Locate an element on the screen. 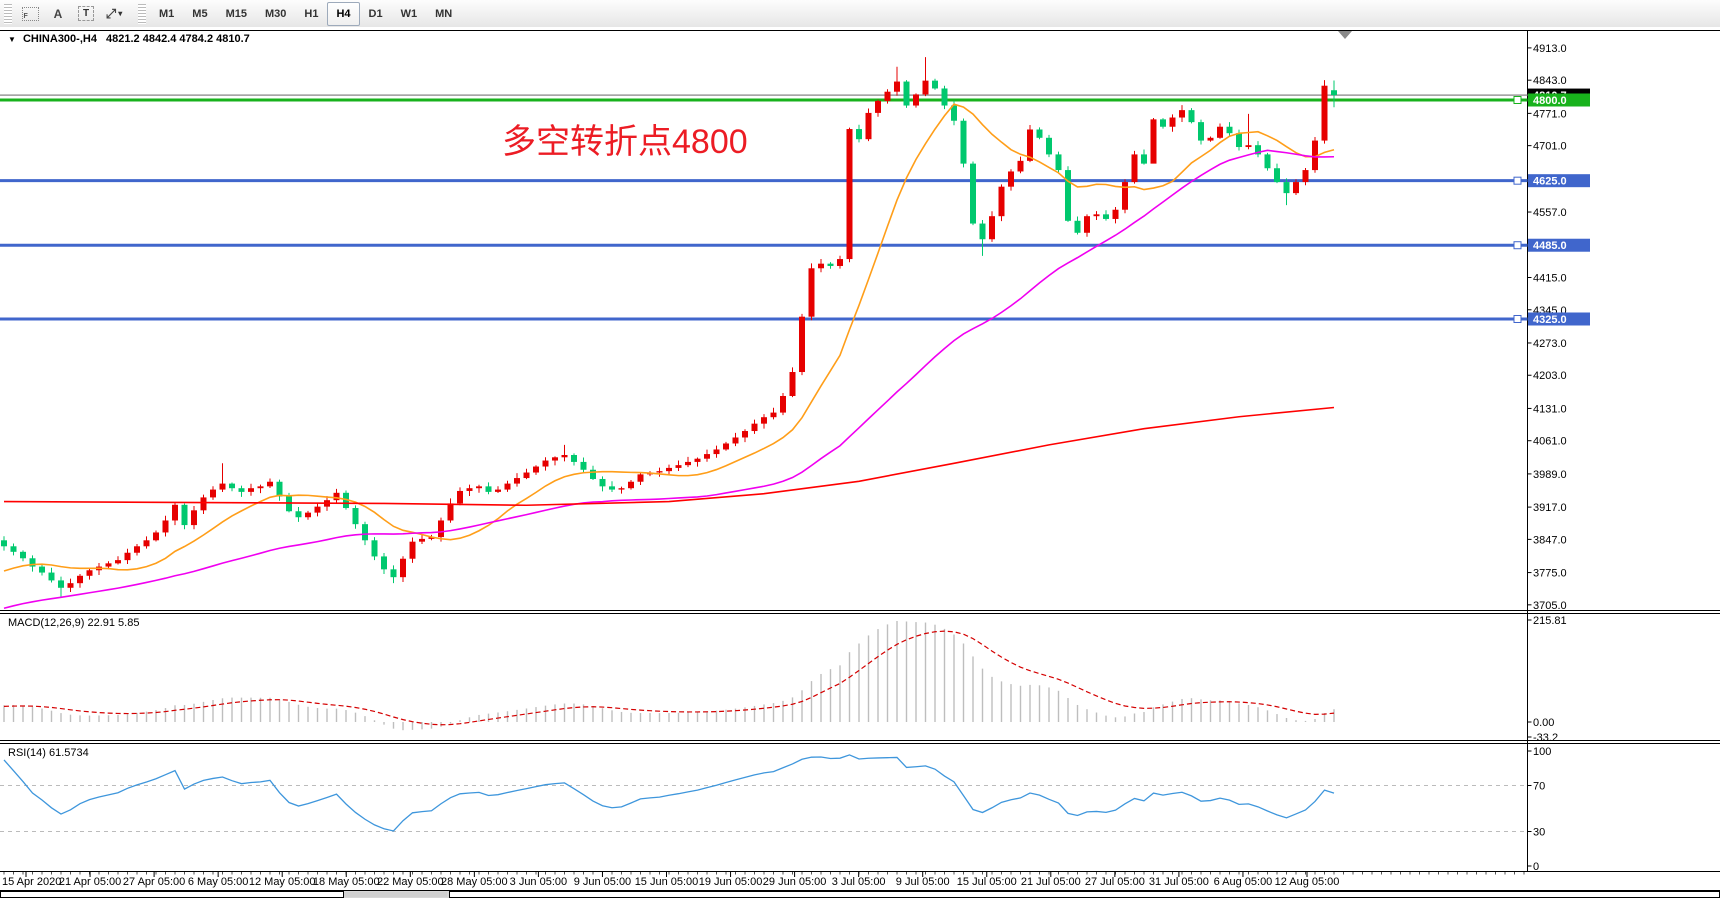 Image resolution: width=1720 pixels, height=898 pixels. rsi-line is located at coordinates (669, 793).